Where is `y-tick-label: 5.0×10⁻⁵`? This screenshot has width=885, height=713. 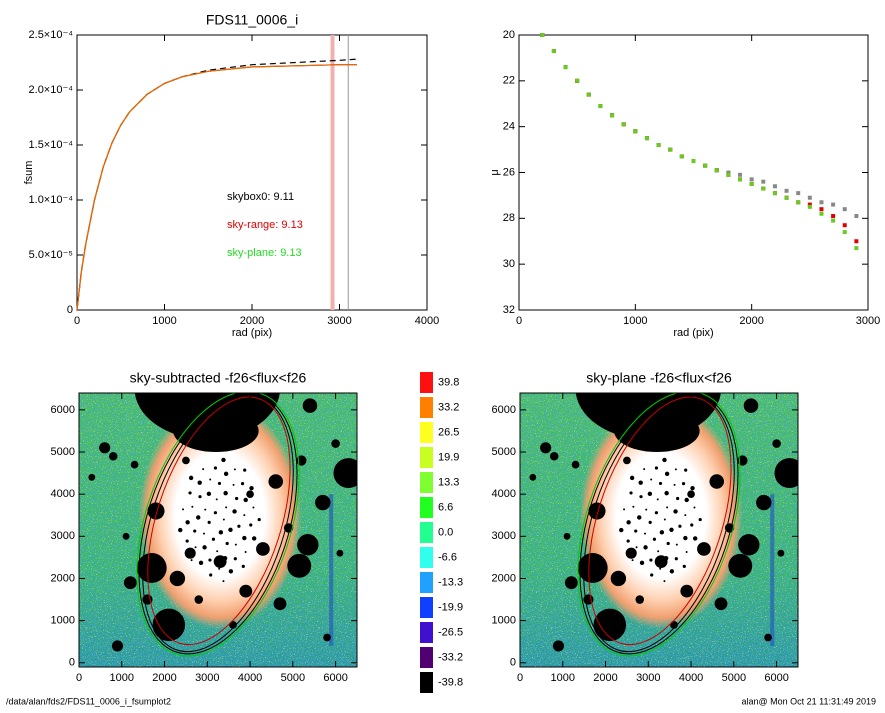
y-tick-label: 5.0×10⁻⁵ is located at coordinates (51, 255).